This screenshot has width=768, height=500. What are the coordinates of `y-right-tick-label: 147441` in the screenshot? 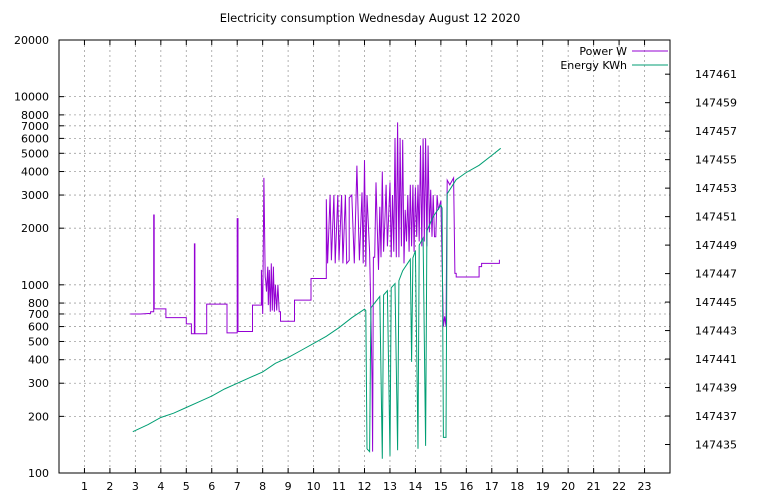 It's located at (716, 359).